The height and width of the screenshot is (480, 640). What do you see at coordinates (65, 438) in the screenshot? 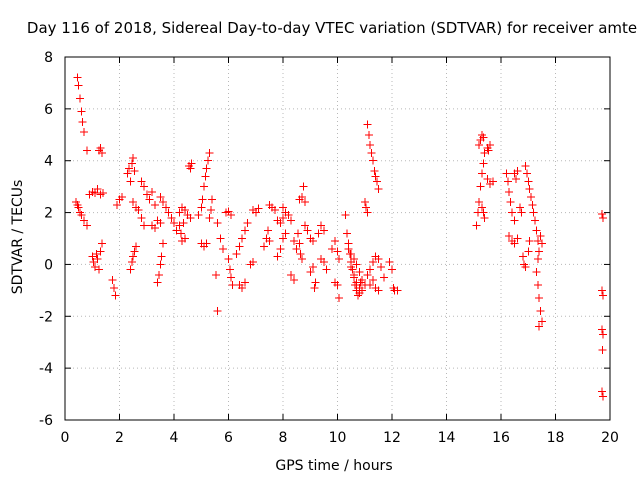
I see `x-tick-label: 0` at bounding box center [65, 438].